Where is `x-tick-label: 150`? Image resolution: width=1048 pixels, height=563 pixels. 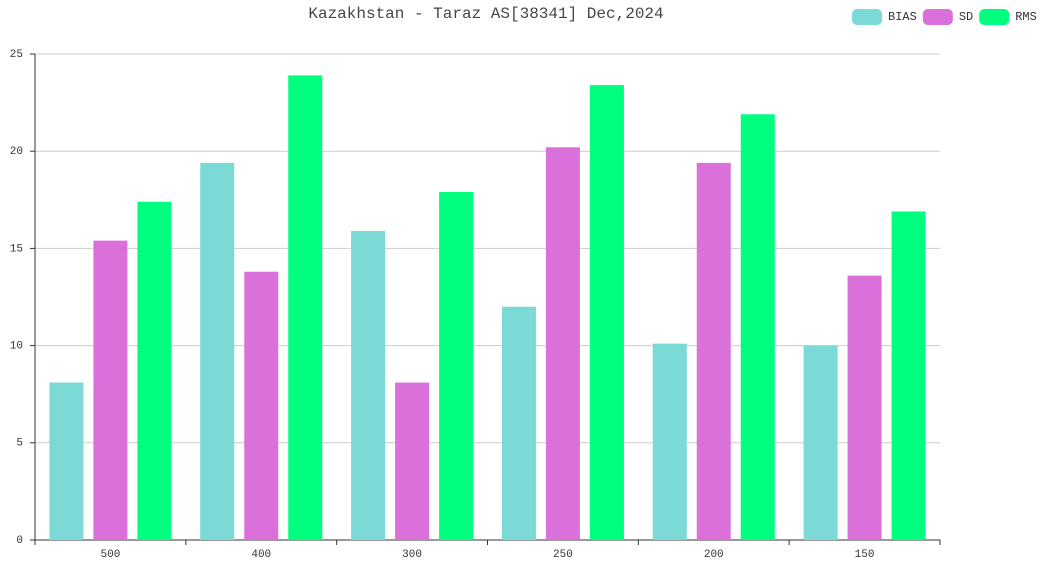 x-tick-label: 150 is located at coordinates (865, 555).